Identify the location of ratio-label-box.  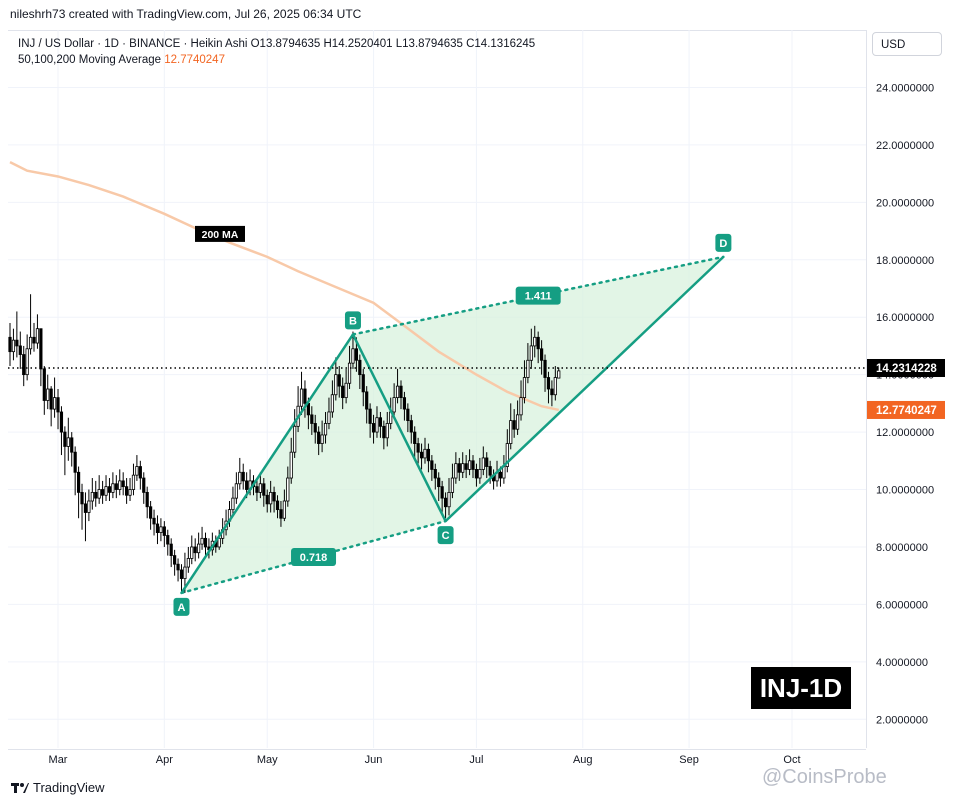
(314, 557).